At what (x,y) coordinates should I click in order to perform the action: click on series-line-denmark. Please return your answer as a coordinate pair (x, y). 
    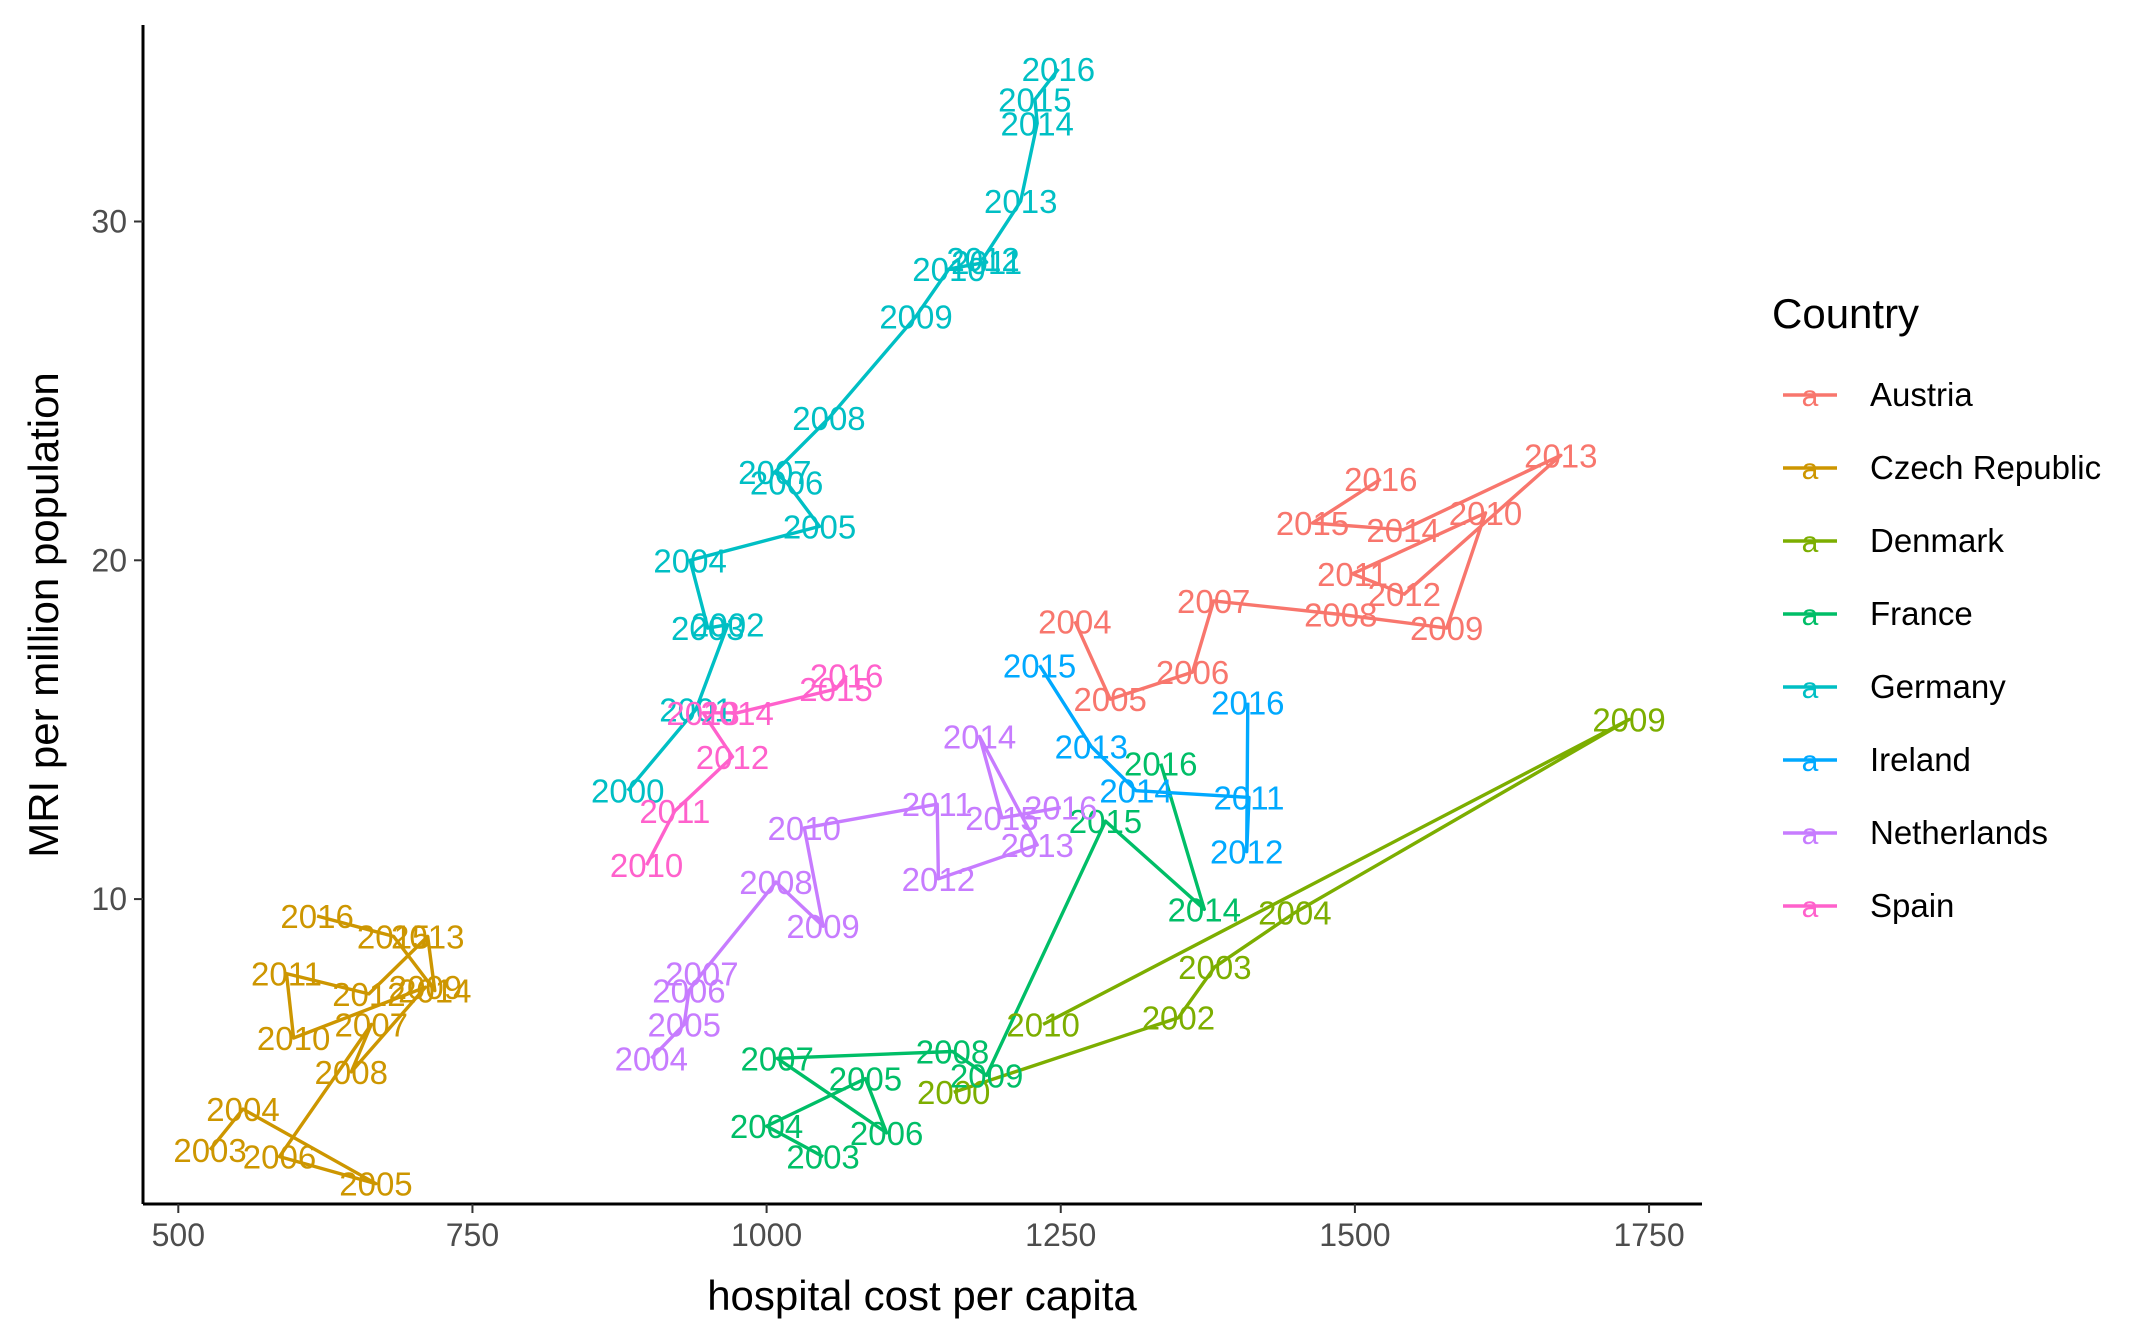
    Looking at the image, I should click on (1292, 905).